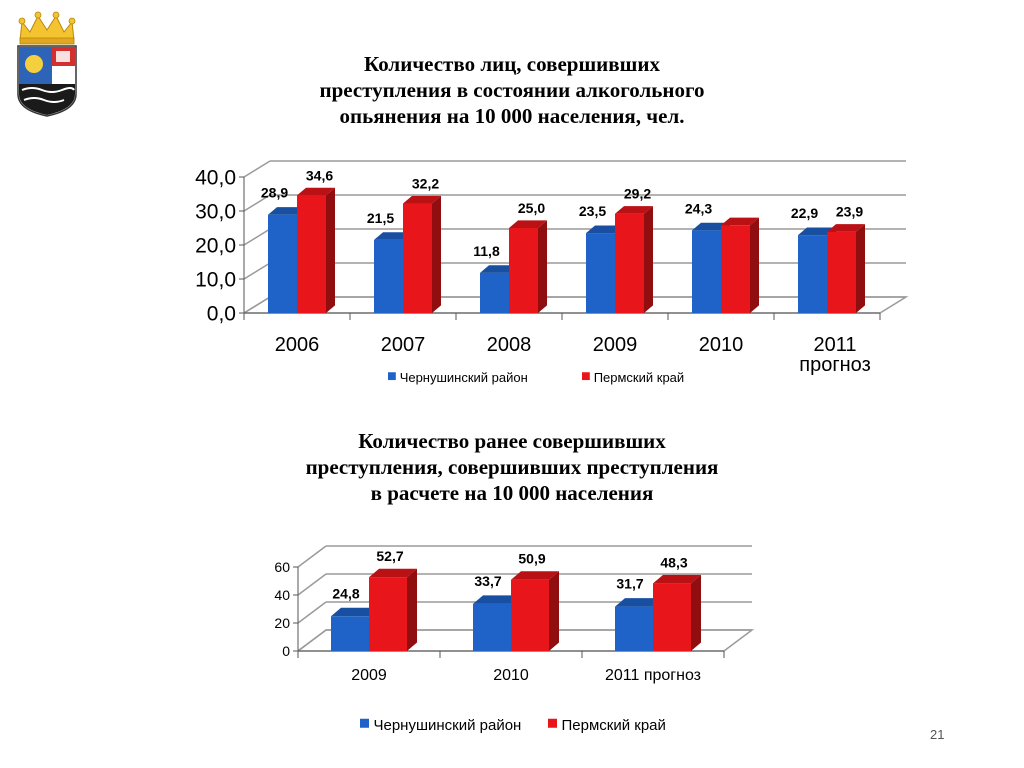  What do you see at coordinates (215, 246) in the screenshot?
I see `y-tick-label: 20,0` at bounding box center [215, 246].